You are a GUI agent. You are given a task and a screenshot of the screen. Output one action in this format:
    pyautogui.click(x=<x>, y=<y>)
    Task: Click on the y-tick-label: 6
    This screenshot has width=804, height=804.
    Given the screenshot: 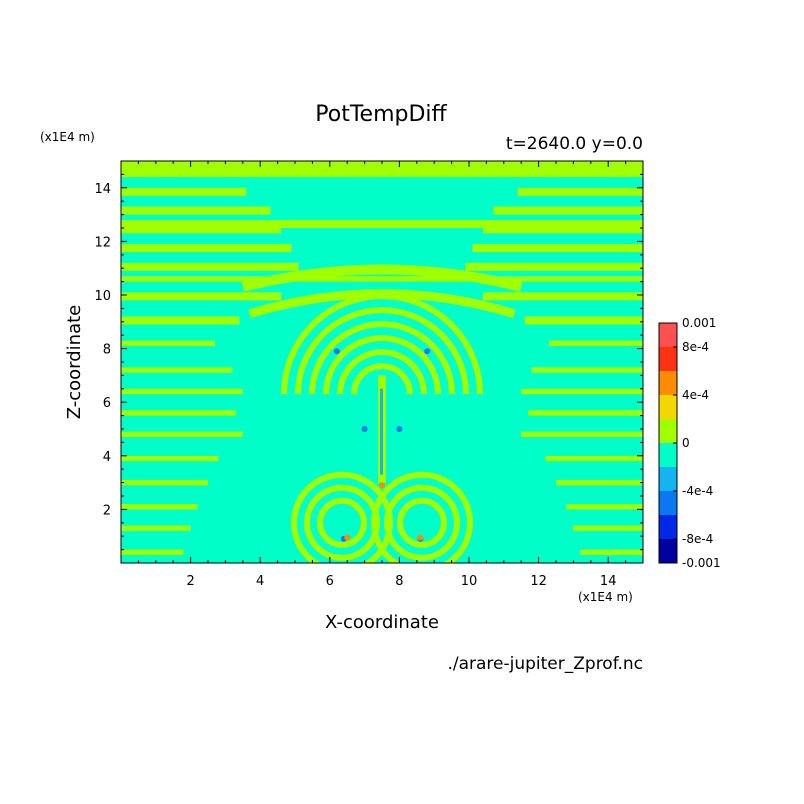 What is the action you would take?
    pyautogui.click(x=107, y=403)
    